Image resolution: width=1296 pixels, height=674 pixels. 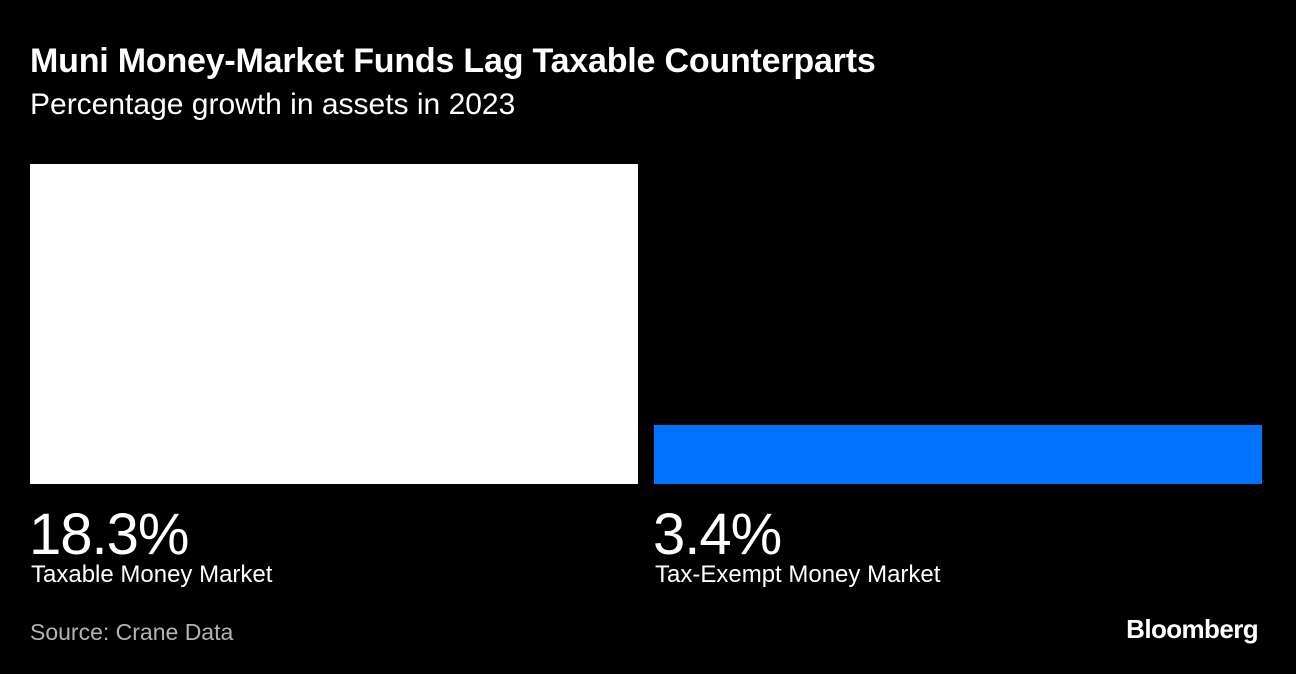 What do you see at coordinates (273, 104) in the screenshot?
I see `chart-subtitle: Percentage growth in assets in 2023` at bounding box center [273, 104].